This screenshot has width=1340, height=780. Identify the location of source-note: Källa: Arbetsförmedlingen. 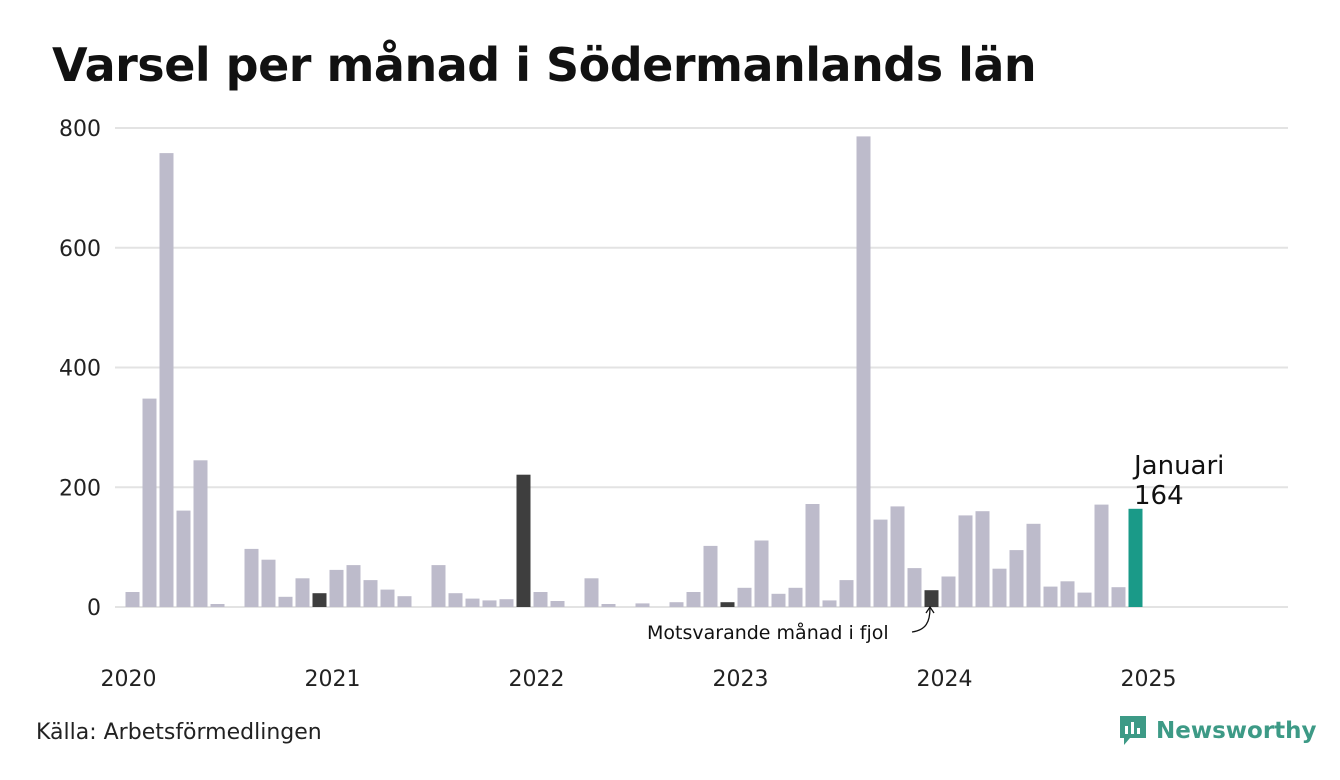
(179, 732).